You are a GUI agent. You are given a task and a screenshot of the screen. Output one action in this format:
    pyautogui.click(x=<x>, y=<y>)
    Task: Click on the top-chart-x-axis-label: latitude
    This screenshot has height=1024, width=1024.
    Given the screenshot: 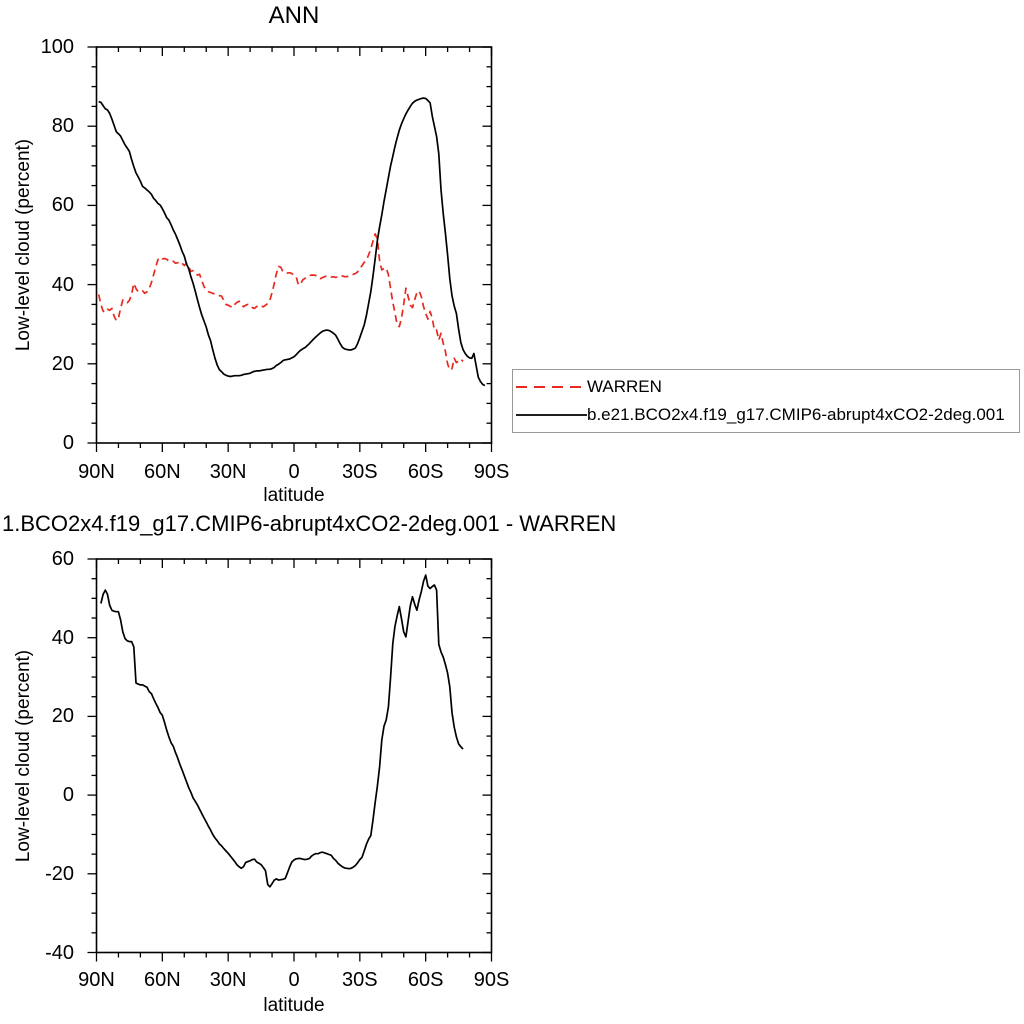 What is the action you would take?
    pyautogui.click(x=294, y=495)
    